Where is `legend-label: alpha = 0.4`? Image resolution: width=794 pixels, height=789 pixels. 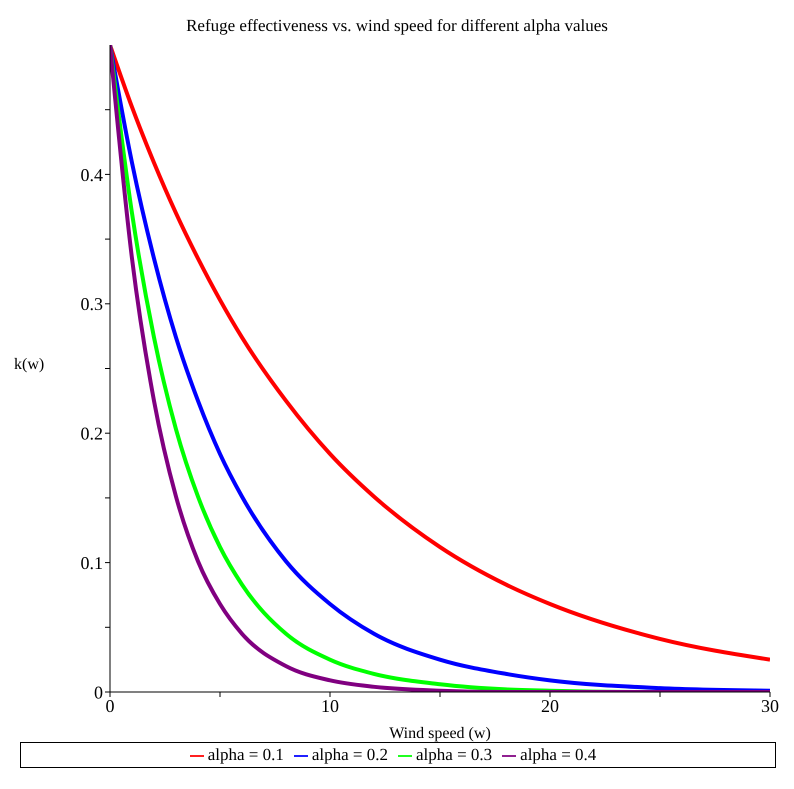
legend-label: alpha = 0.4 is located at coordinates (558, 754).